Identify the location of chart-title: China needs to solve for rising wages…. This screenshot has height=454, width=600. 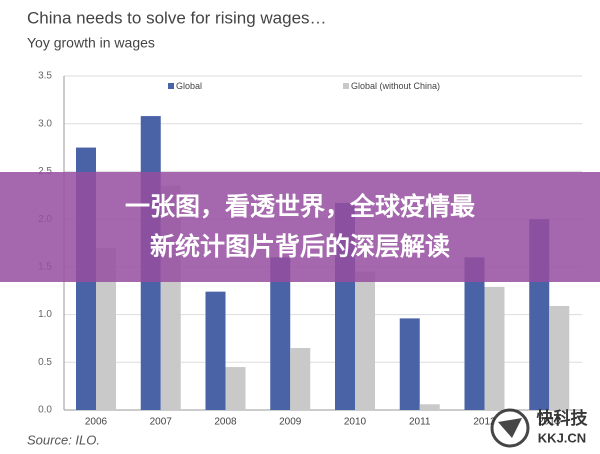
(177, 17).